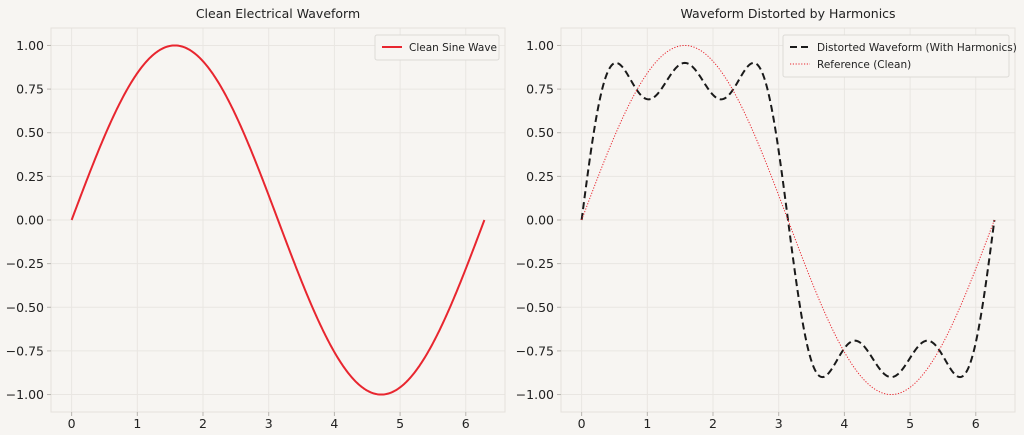 The image size is (1024, 435). What do you see at coordinates (864, 65) in the screenshot?
I see `legend-label: Reference (Clean)` at bounding box center [864, 65].